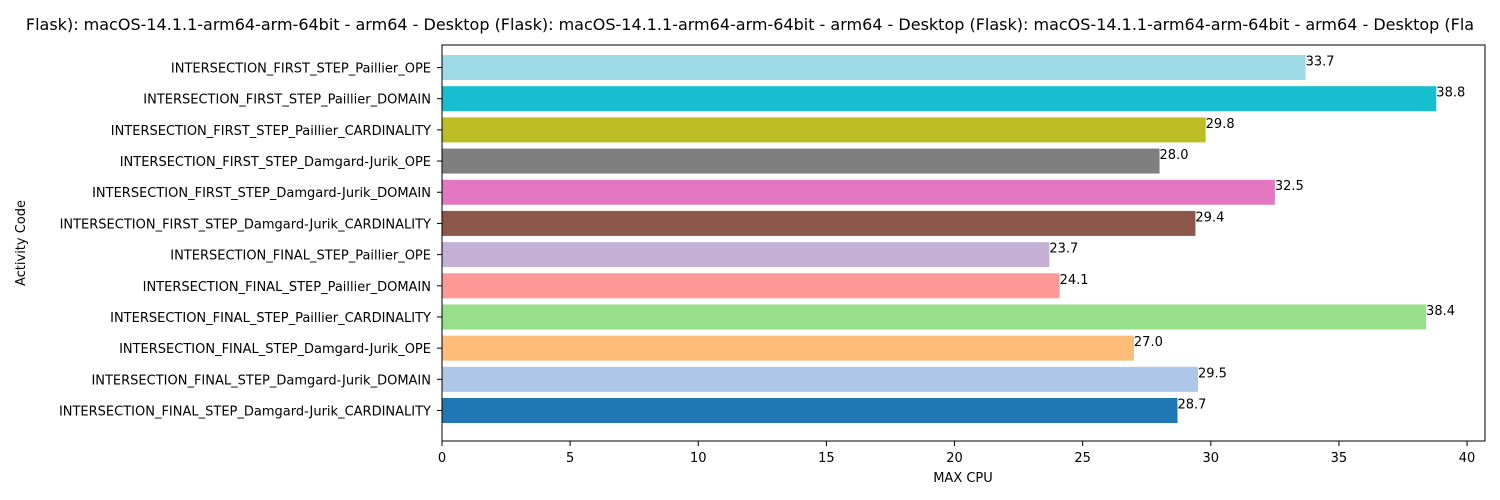  I want to click on x-axis: 0 5 10 15 20 25 30 35 40, so click(956, 453).